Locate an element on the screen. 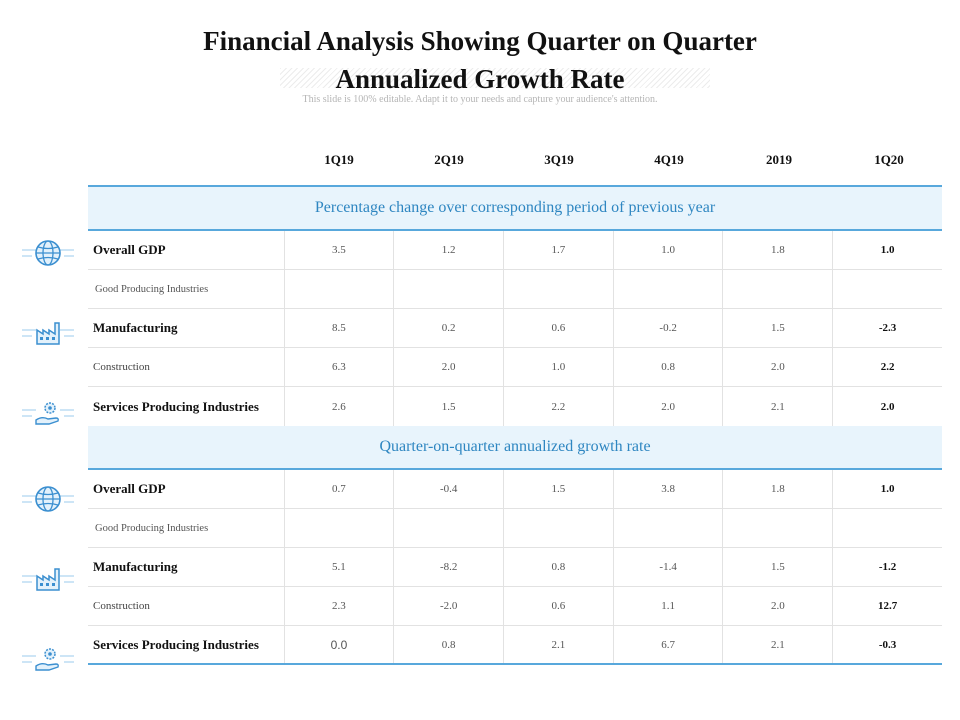  table-cell: 0.2 is located at coordinates (448, 328).